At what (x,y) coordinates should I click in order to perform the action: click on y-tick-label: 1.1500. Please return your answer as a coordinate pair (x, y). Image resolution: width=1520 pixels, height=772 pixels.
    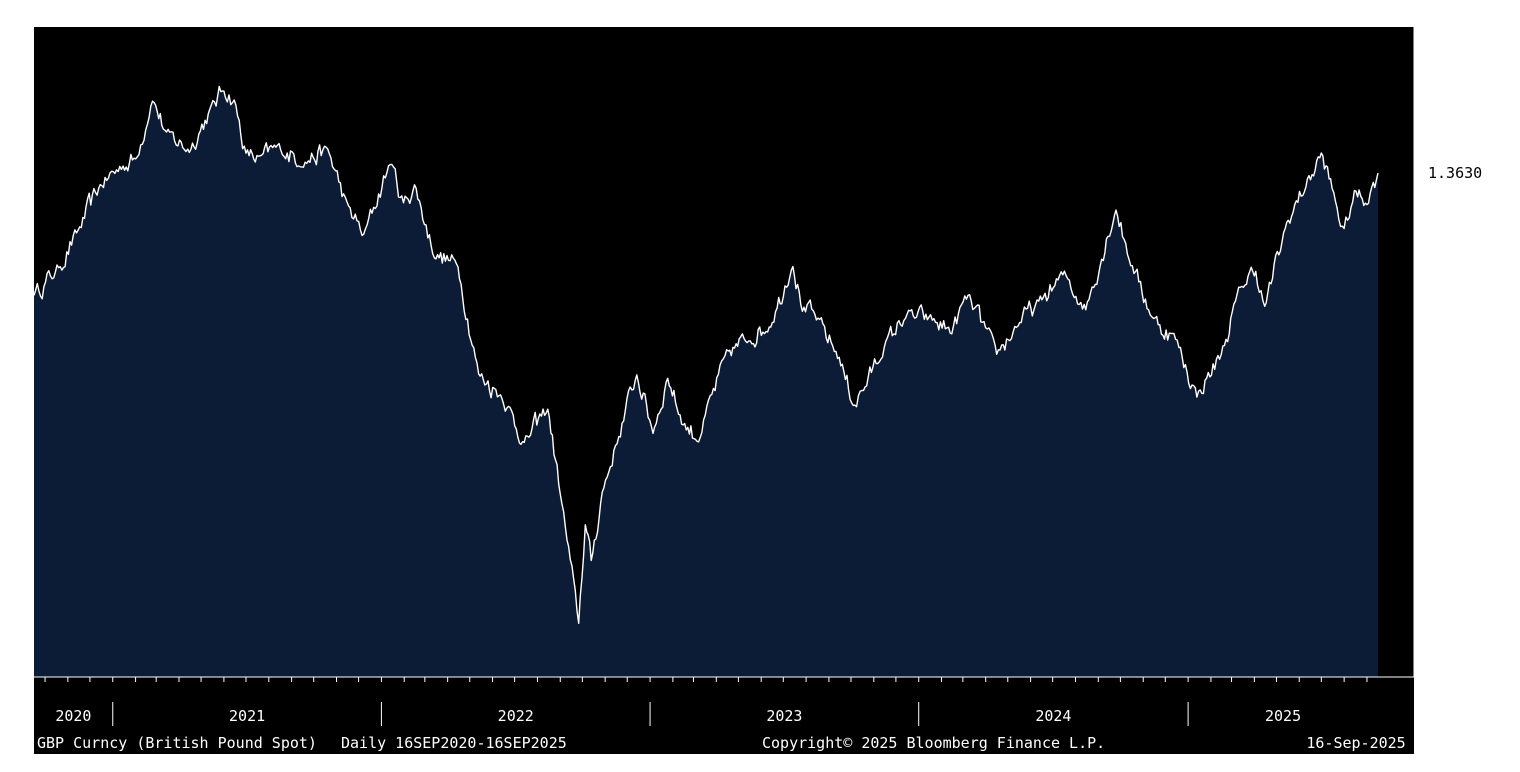
    Looking at the image, I should click on (1451, 500).